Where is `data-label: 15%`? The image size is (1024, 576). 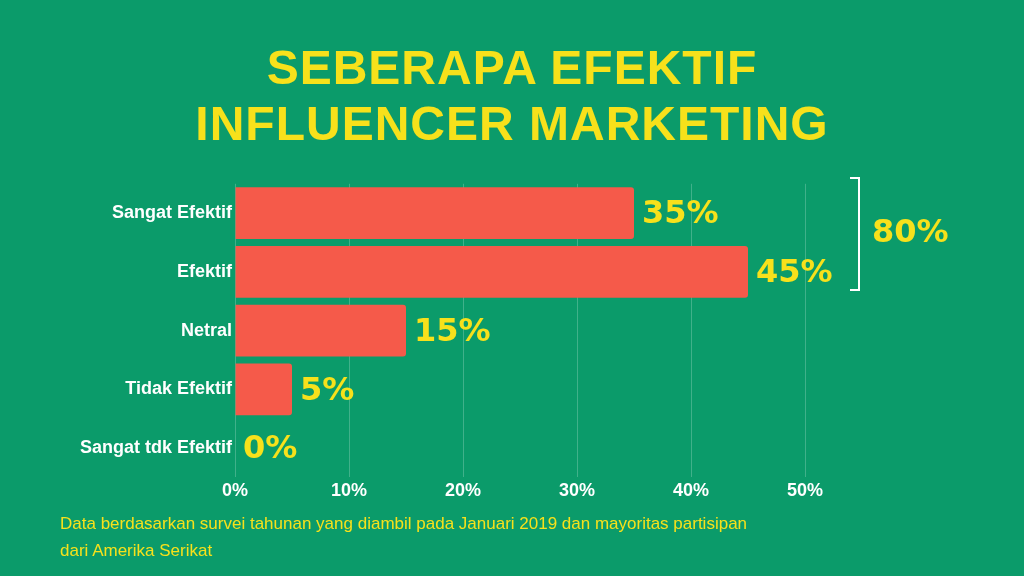 data-label: 15% is located at coordinates (452, 329).